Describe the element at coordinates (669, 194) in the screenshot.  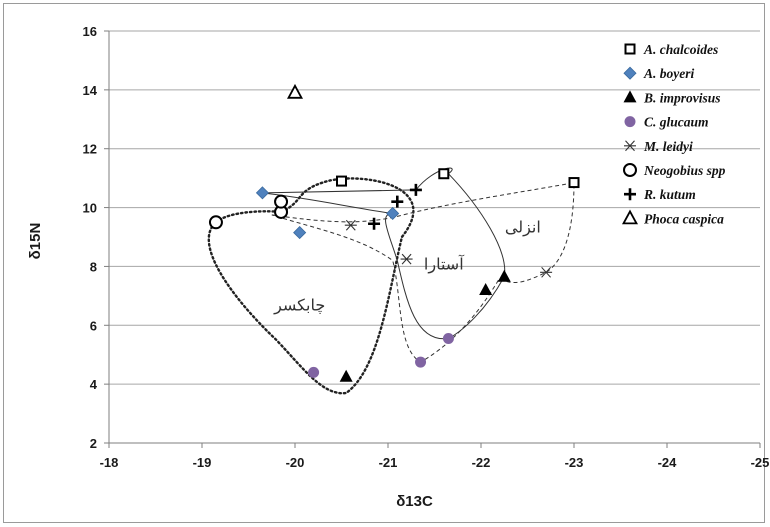
I see `legend-label: R. kutum` at that location.